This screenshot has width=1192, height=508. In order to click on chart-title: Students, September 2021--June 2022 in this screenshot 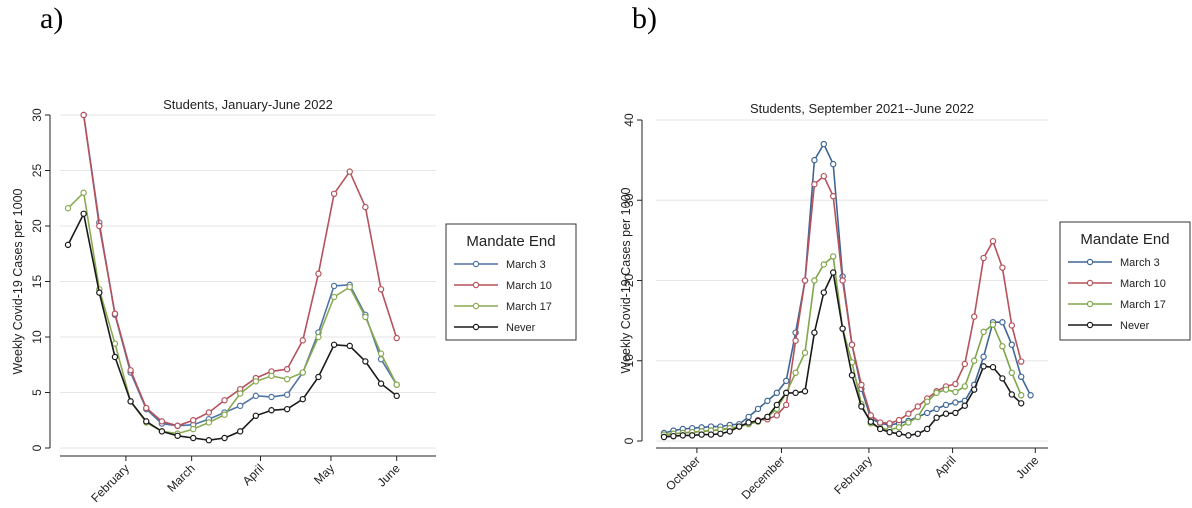, I will do `click(862, 108)`.